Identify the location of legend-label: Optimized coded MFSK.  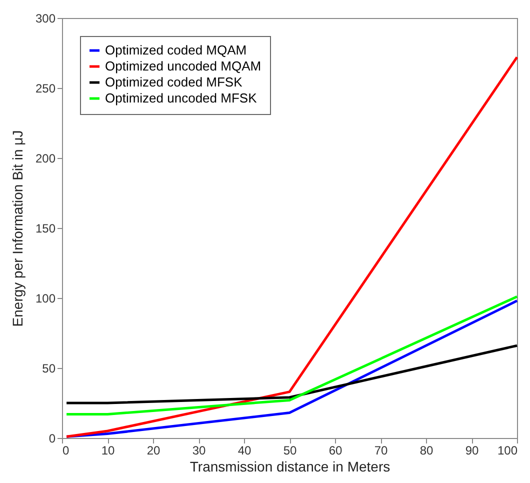
(174, 82).